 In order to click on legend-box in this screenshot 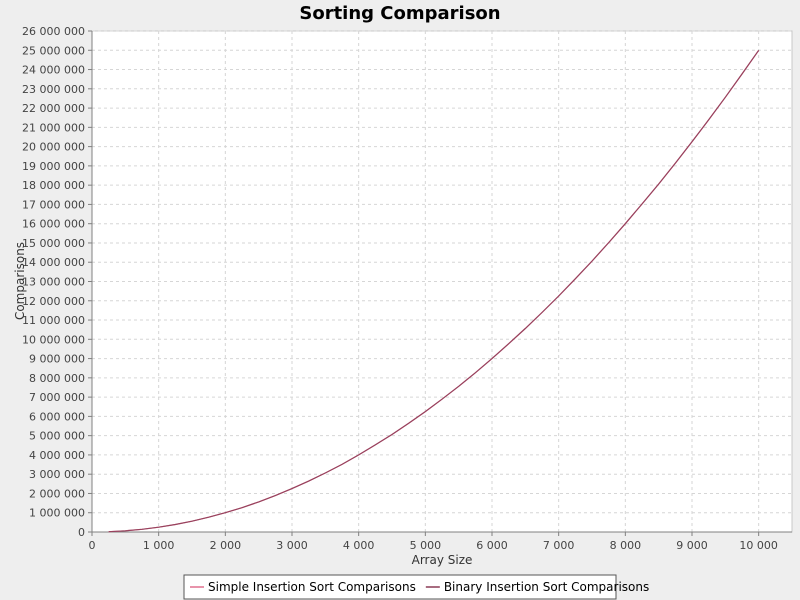, I will do `click(400, 587)`.